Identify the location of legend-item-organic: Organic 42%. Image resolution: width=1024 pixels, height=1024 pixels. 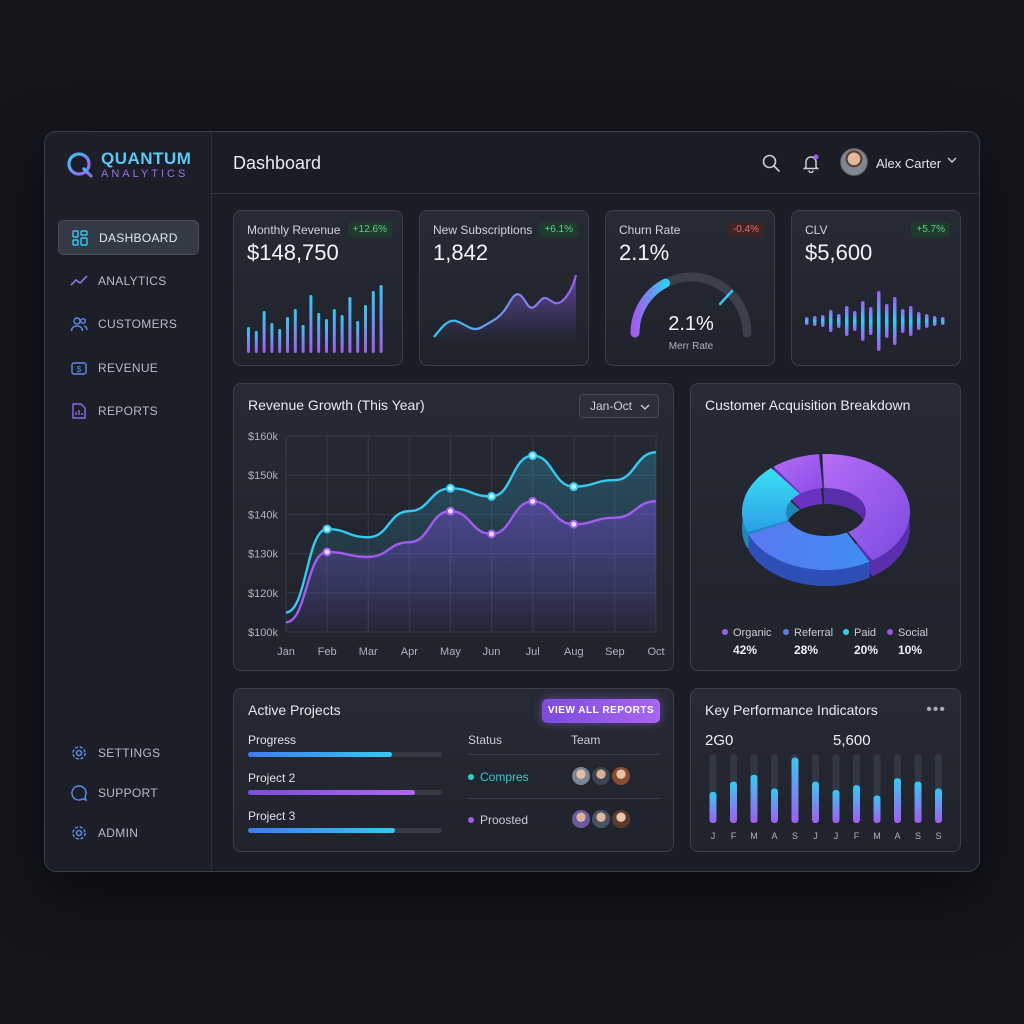
(747, 642).